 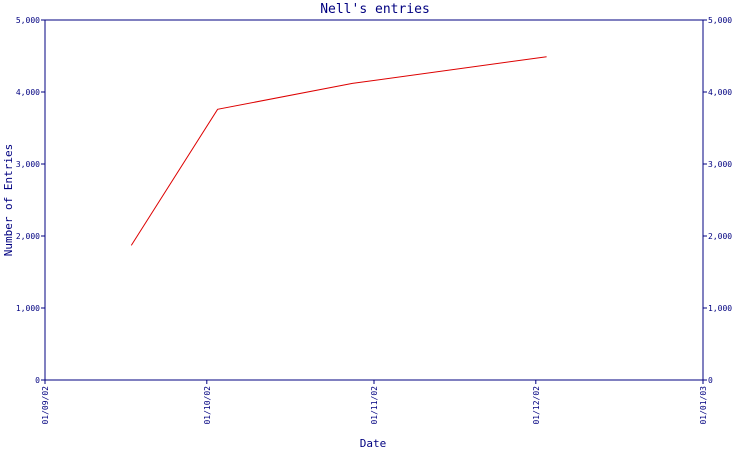 I want to click on x-tick-label: 01/01/03, so click(x=703, y=405).